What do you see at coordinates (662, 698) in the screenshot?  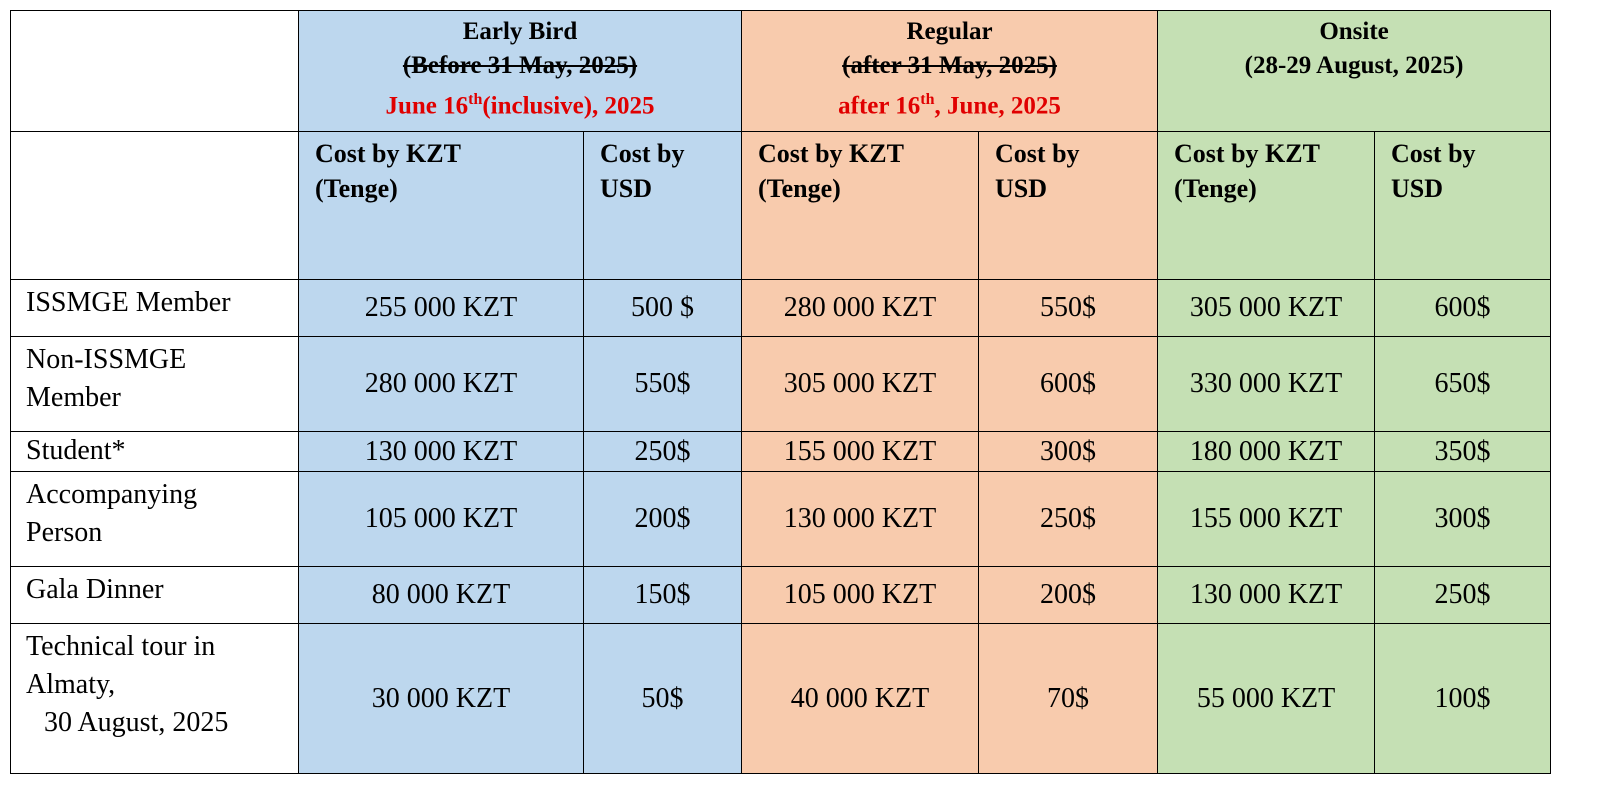 I see `price-cell: 50$` at bounding box center [662, 698].